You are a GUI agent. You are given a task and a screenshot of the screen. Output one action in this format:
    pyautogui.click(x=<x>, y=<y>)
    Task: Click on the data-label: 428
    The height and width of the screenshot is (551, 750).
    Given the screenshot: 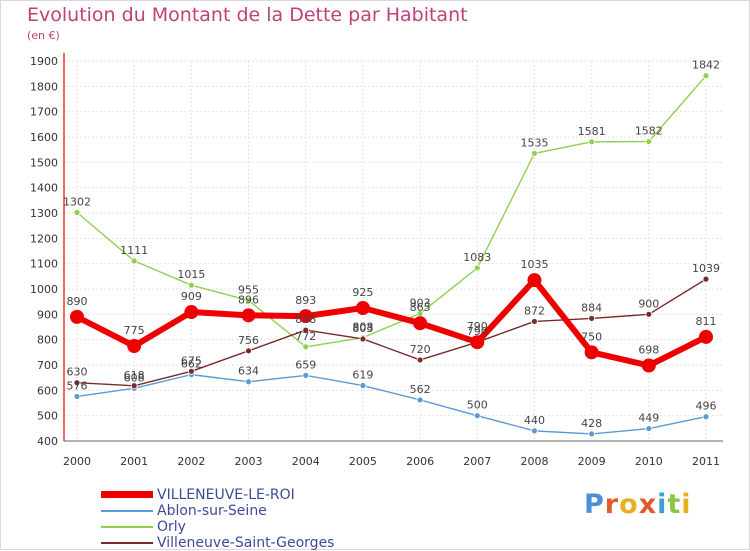 What is the action you would take?
    pyautogui.click(x=591, y=423)
    